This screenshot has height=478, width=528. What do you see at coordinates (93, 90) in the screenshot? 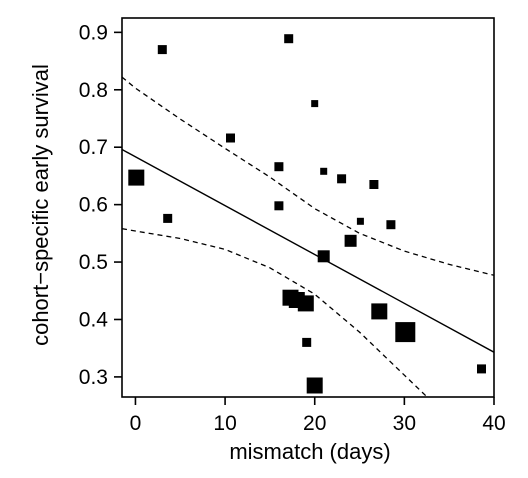
I see `y-tick-label: 0.8` at bounding box center [93, 90].